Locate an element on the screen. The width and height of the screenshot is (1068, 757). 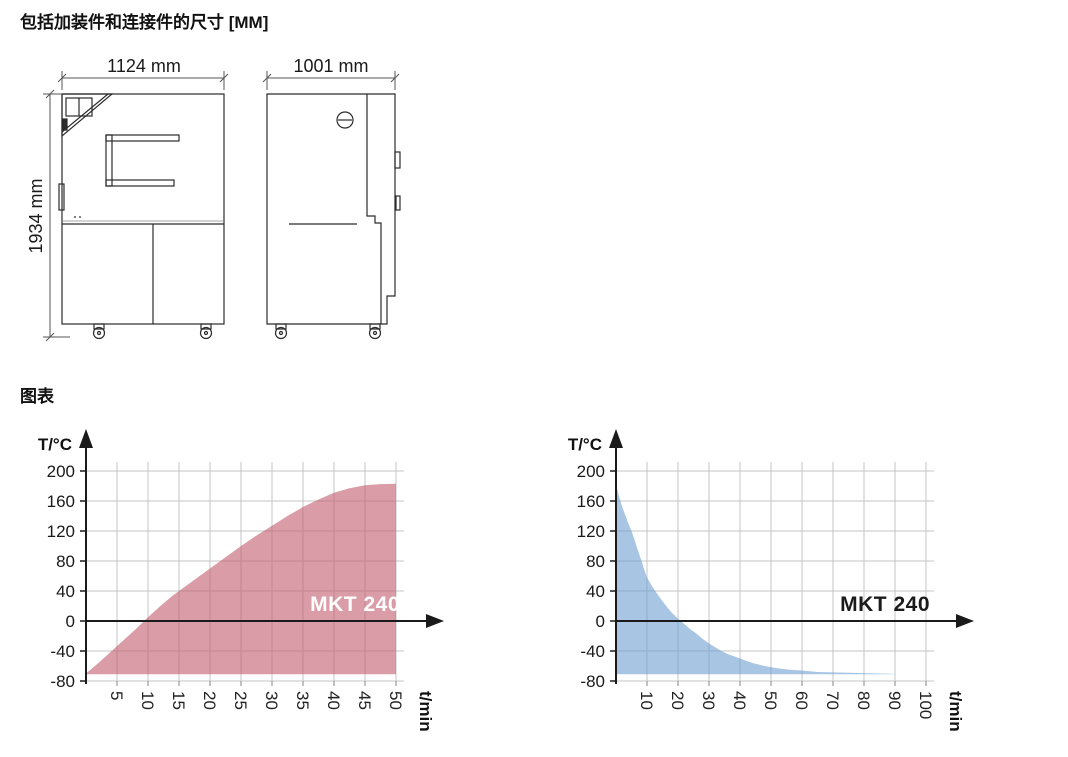
x-tick-label: 60 is located at coordinates (801, 700).